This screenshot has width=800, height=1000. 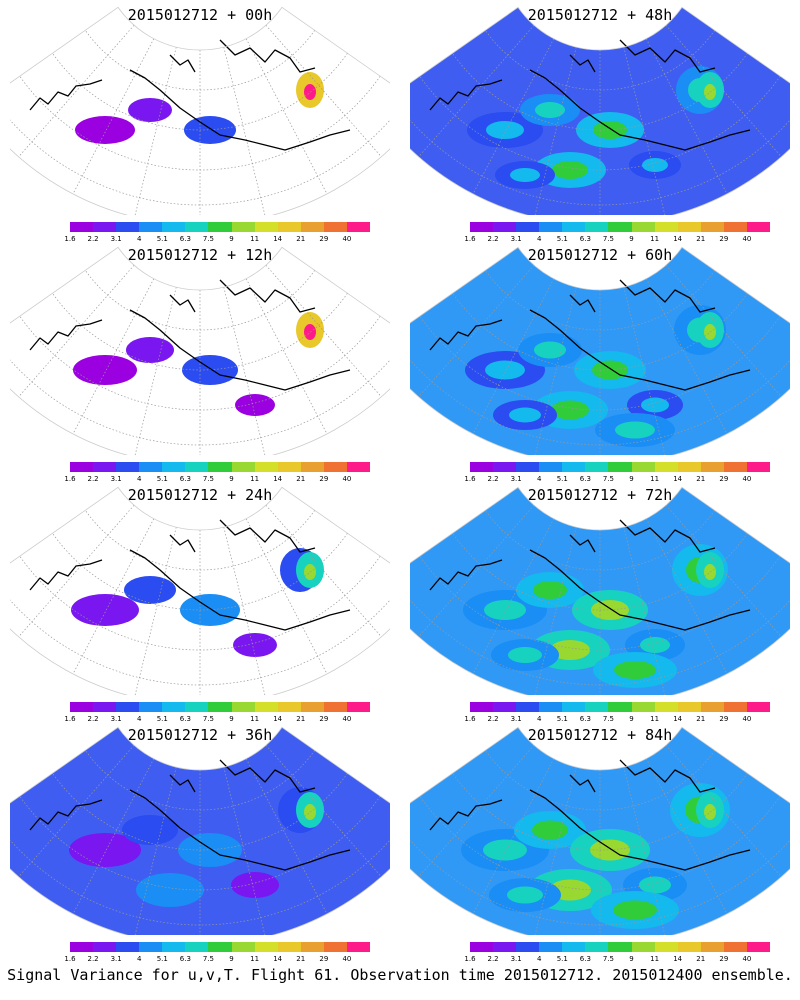 I want to click on panel-title: 2015012712 + 72h, so click(x=600, y=495).